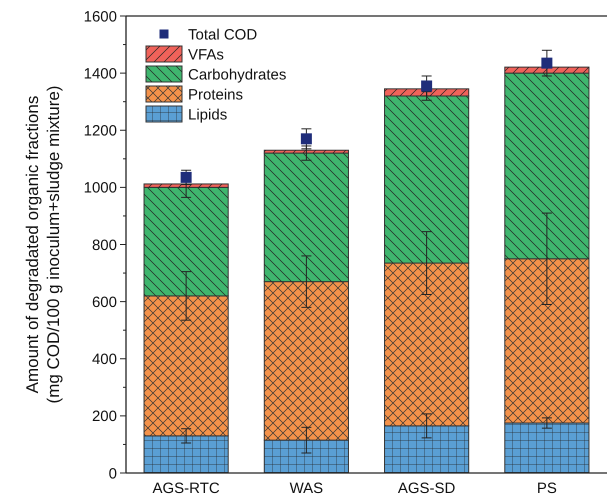 Image resolution: width=608 pixels, height=498 pixels. What do you see at coordinates (186, 488) in the screenshot?
I see `x-tick-label: AGS-RTC` at bounding box center [186, 488].